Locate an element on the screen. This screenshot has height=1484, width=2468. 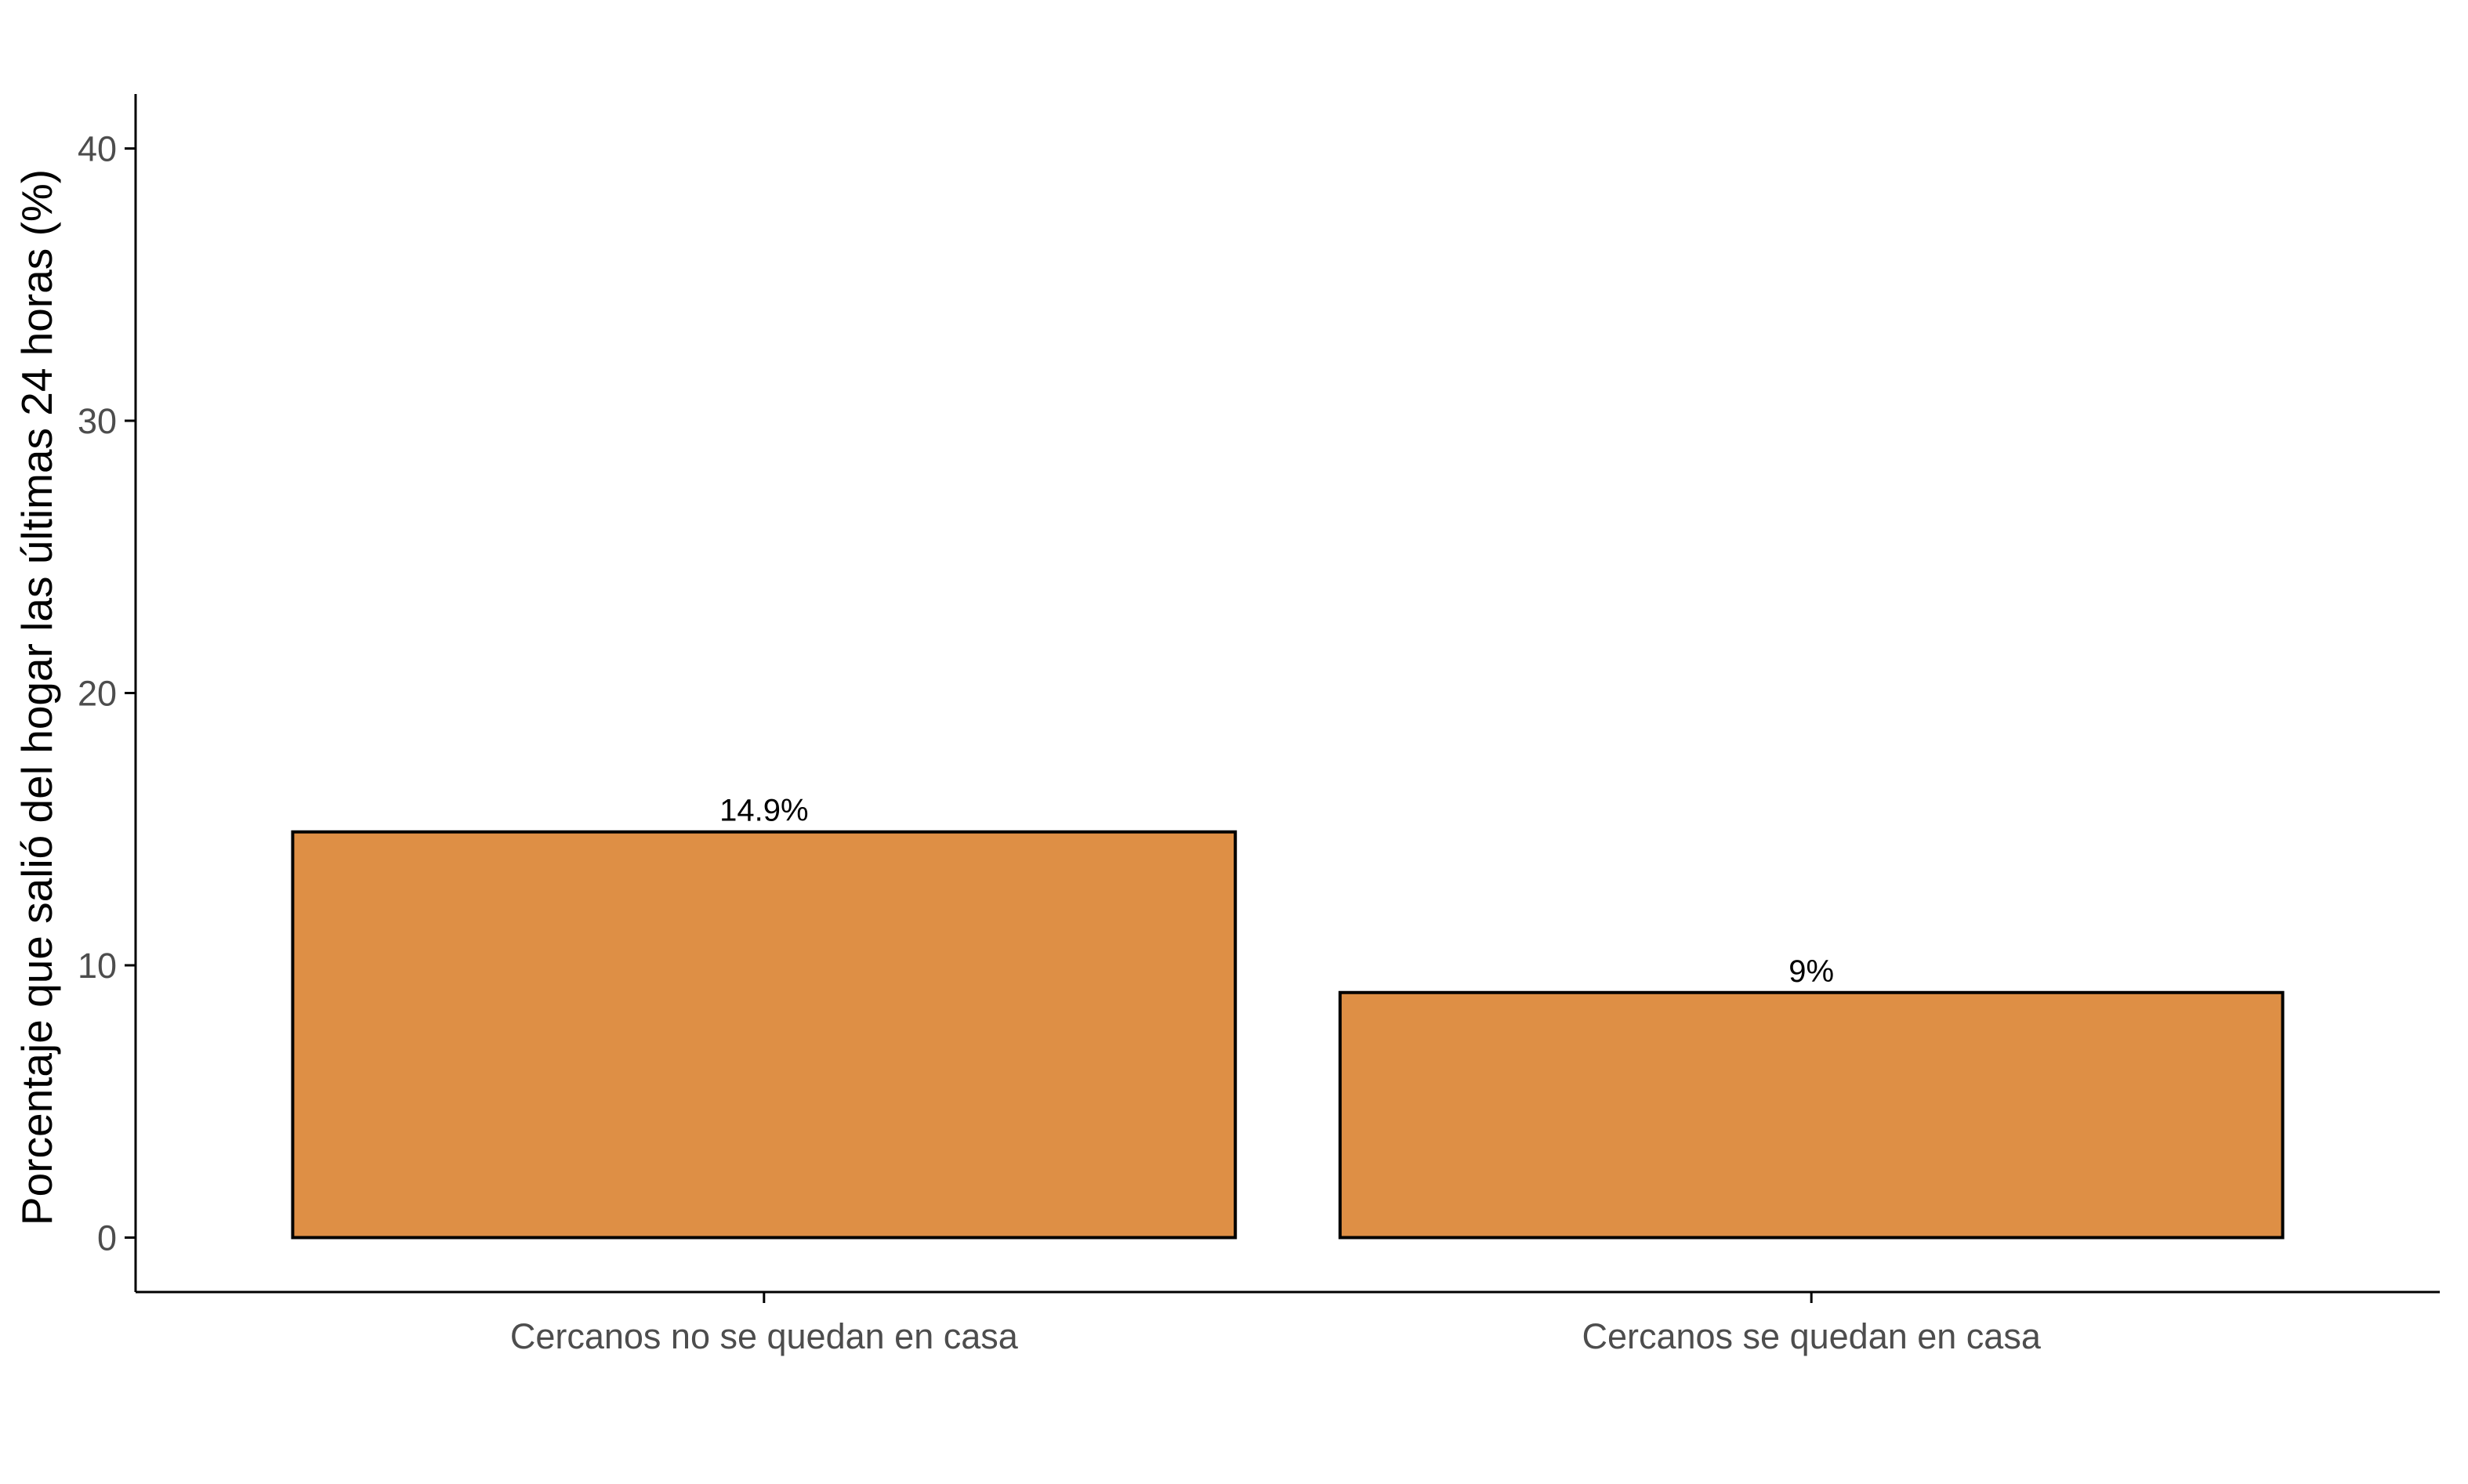
x-tick-label: Cercanos no se quedan en casa is located at coordinates (764, 1336).